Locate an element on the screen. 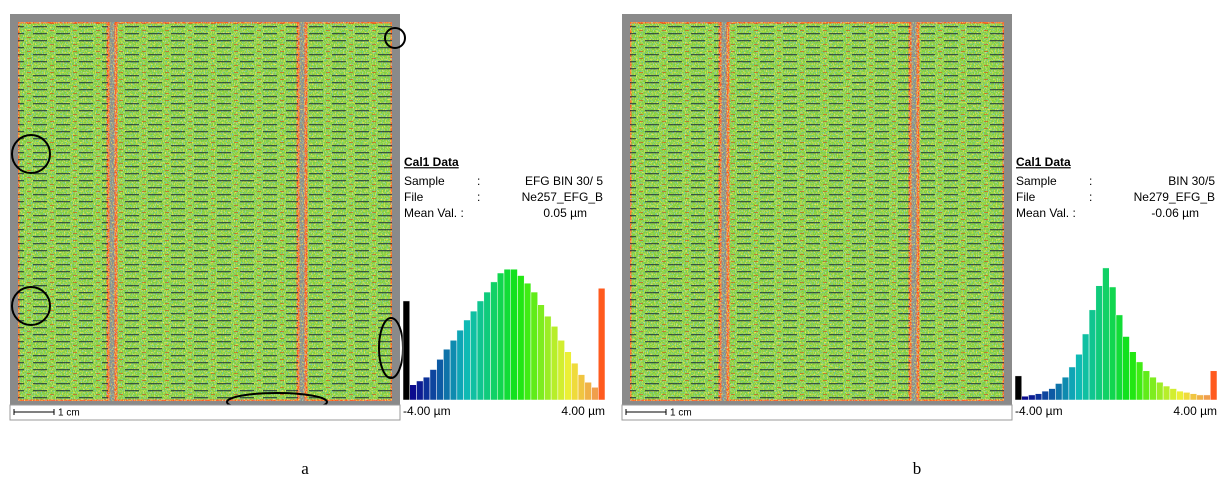 Image resolution: width=1219 pixels, height=490 pixels. info-value: 0.05 µm is located at coordinates (565, 213).